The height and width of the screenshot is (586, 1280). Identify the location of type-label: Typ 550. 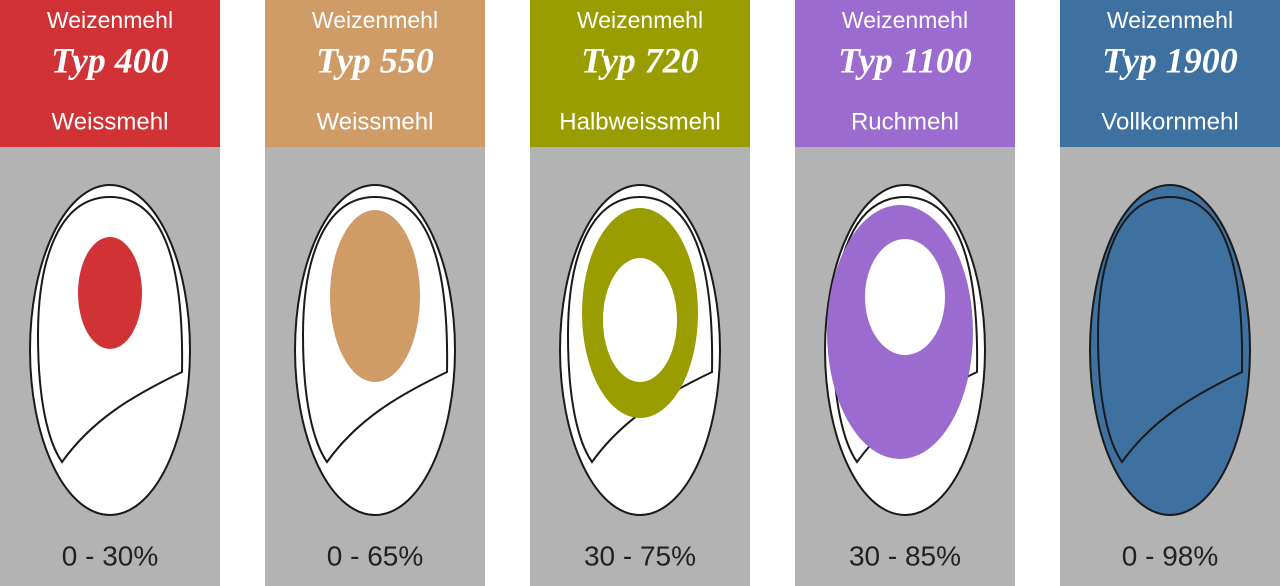
(375, 60).